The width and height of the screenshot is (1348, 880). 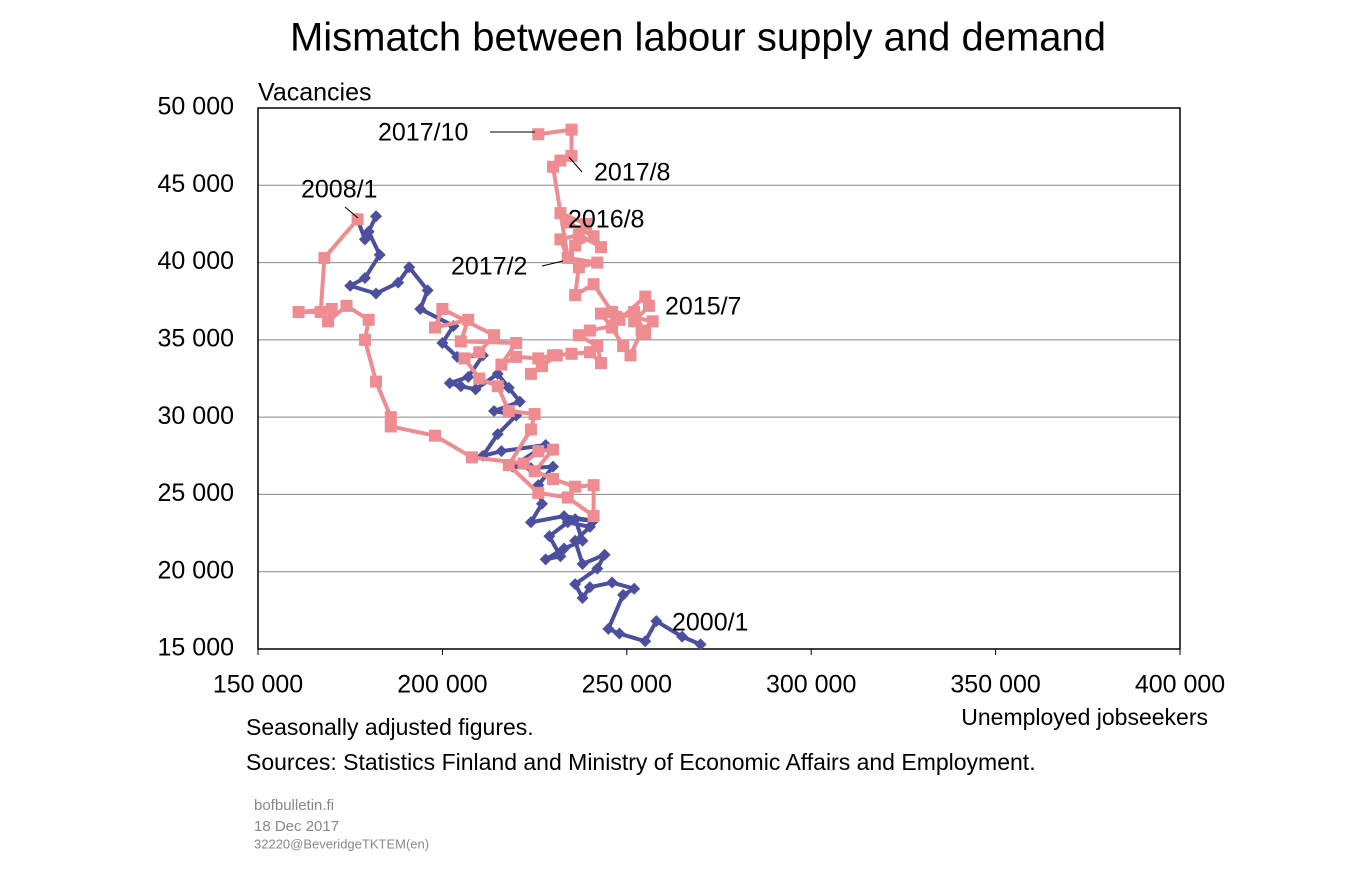 I want to click on y-tick-label: 40 000, so click(x=196, y=261).